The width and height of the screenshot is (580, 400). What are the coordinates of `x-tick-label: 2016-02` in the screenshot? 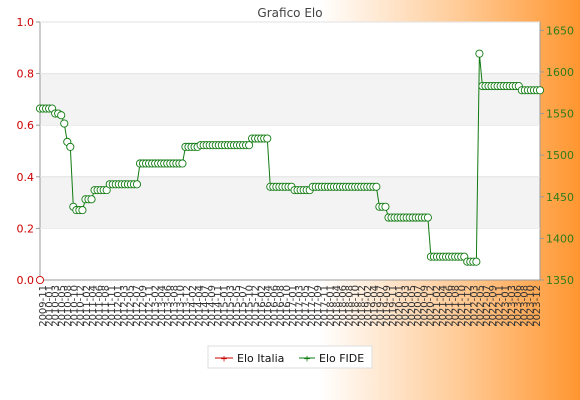 It's located at (262, 306).